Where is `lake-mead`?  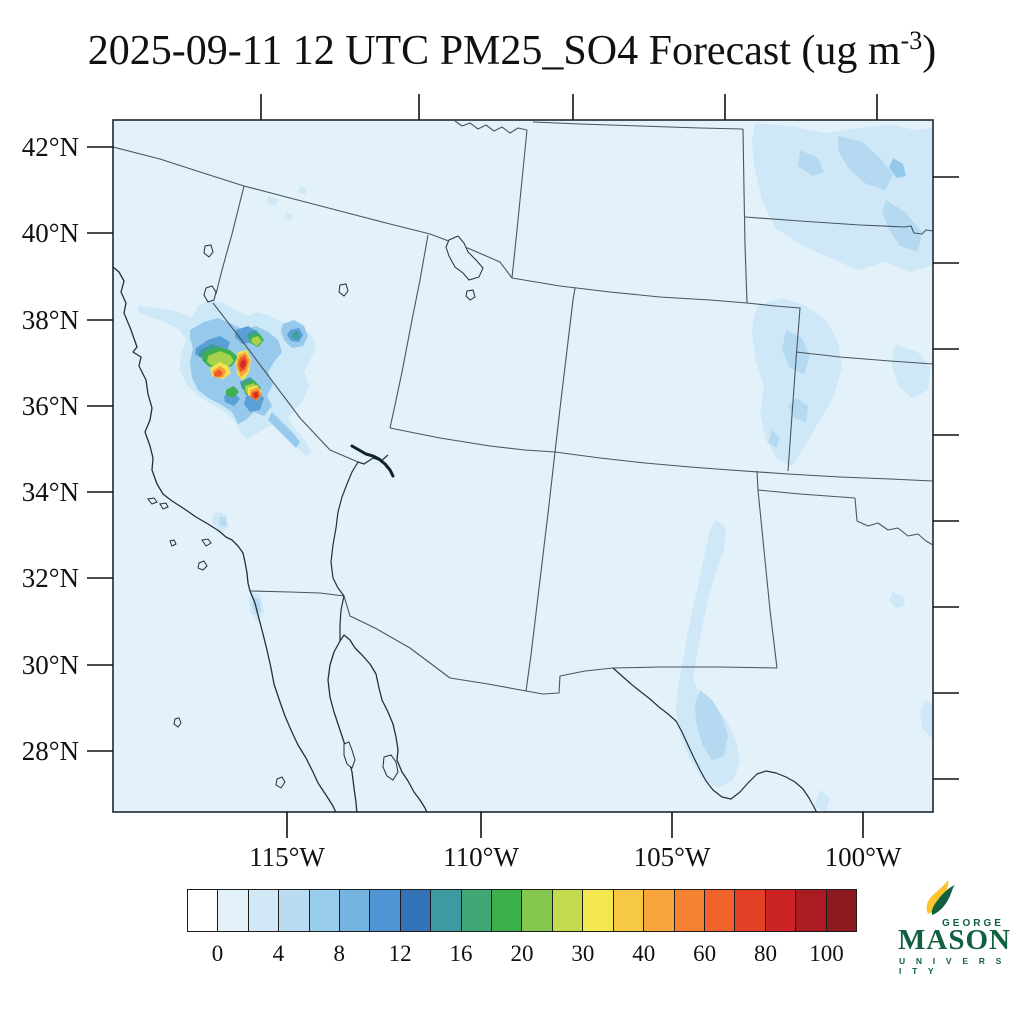 lake-mead is located at coordinates (372, 461).